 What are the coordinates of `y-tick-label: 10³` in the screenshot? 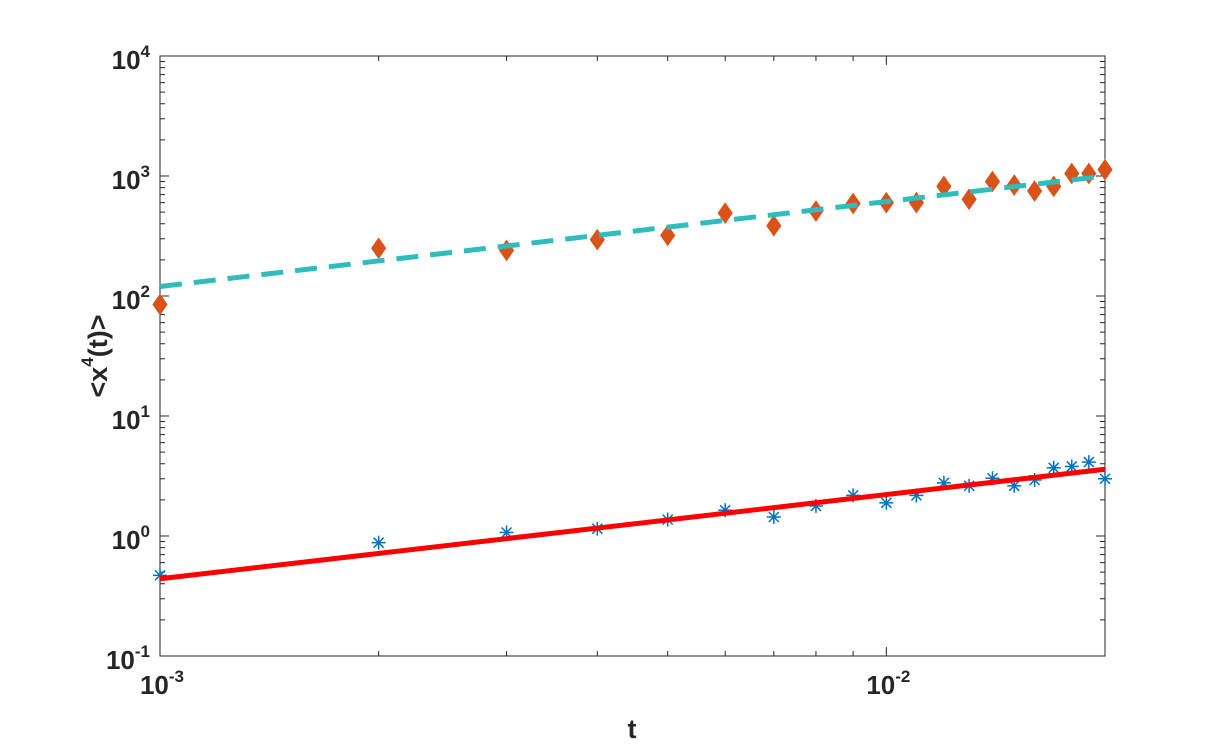 It's located at (131, 178).